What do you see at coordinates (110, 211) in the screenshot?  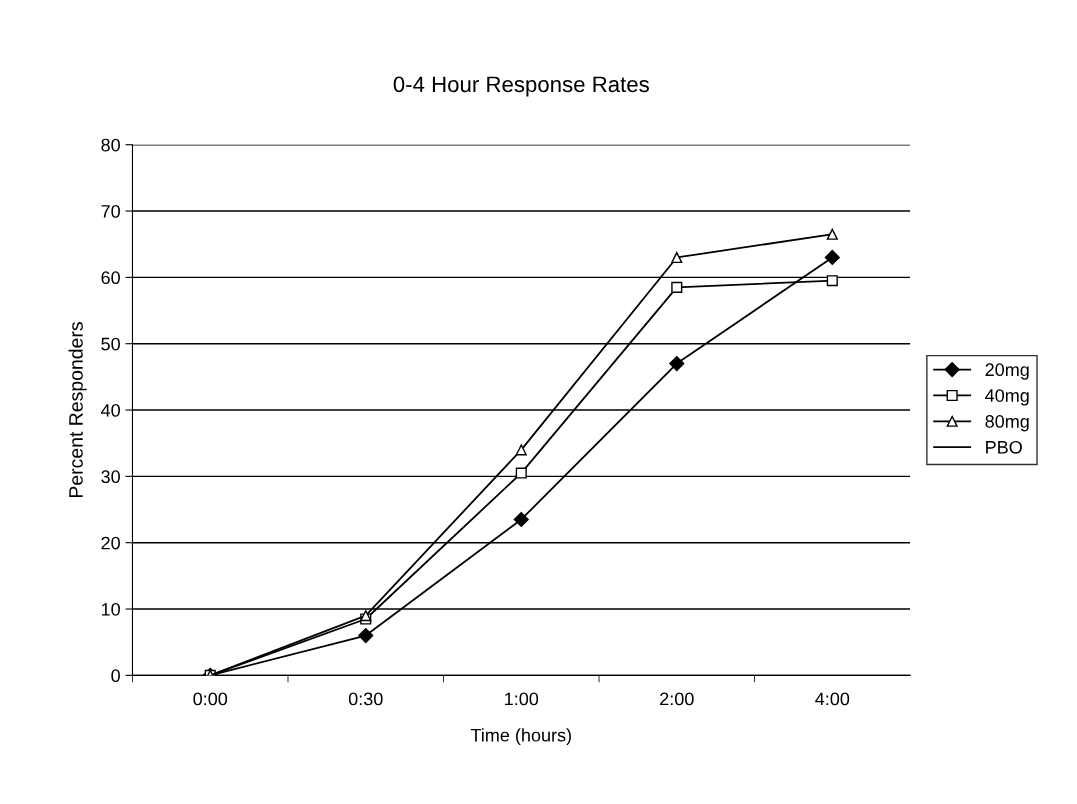 I see `y-tick-label: 70` at bounding box center [110, 211].